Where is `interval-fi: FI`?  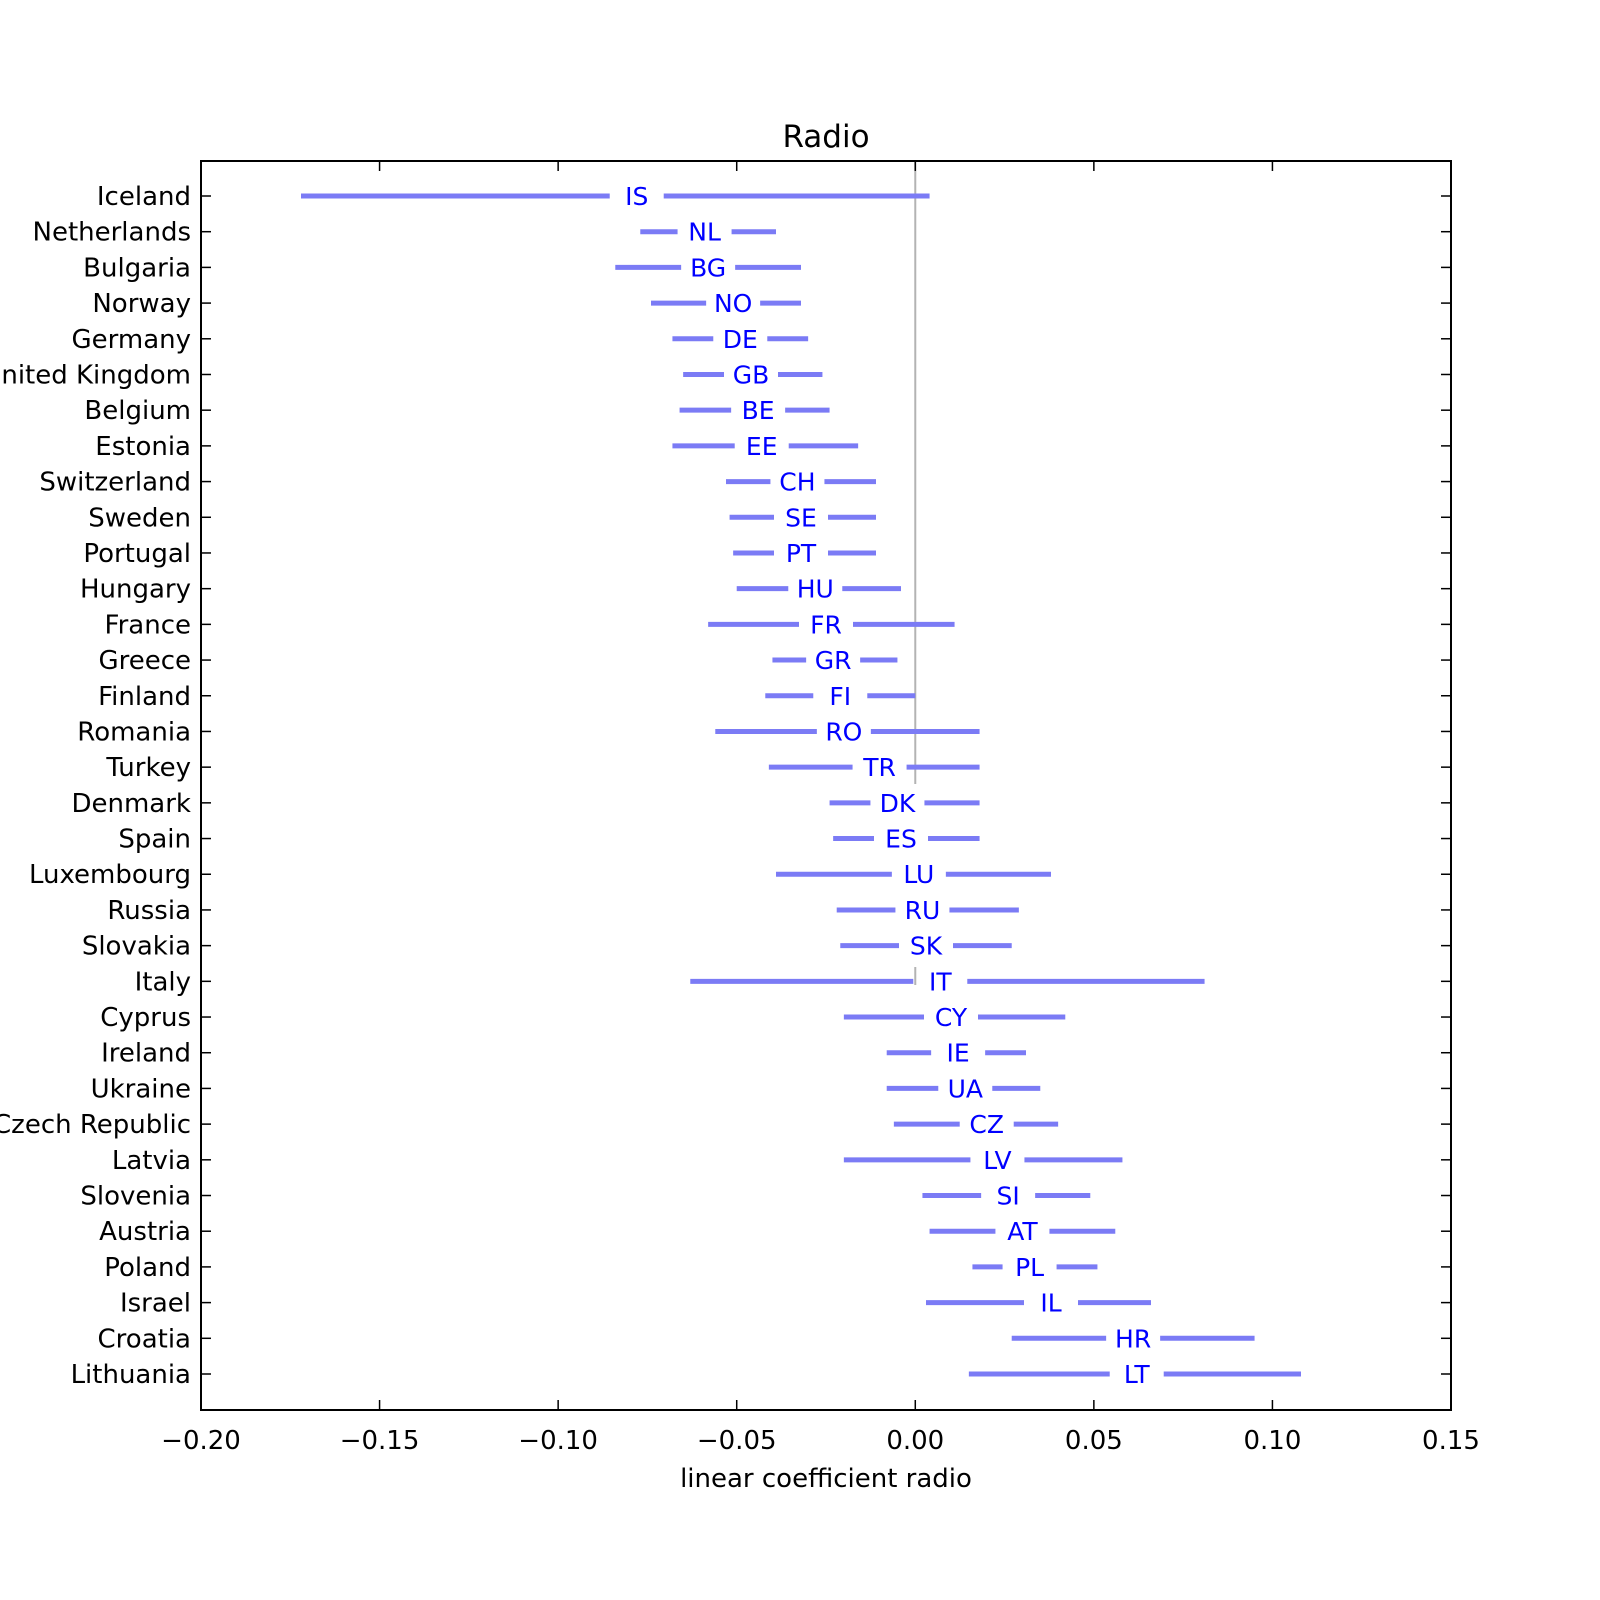 interval-fi: FI is located at coordinates (840, 696).